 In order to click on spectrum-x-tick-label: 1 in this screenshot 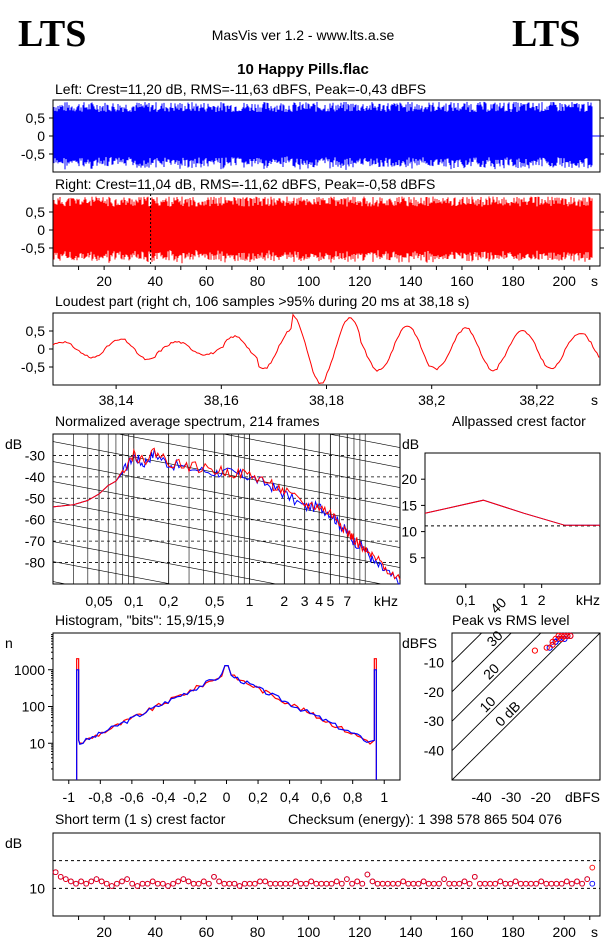, I will do `click(250, 601)`.